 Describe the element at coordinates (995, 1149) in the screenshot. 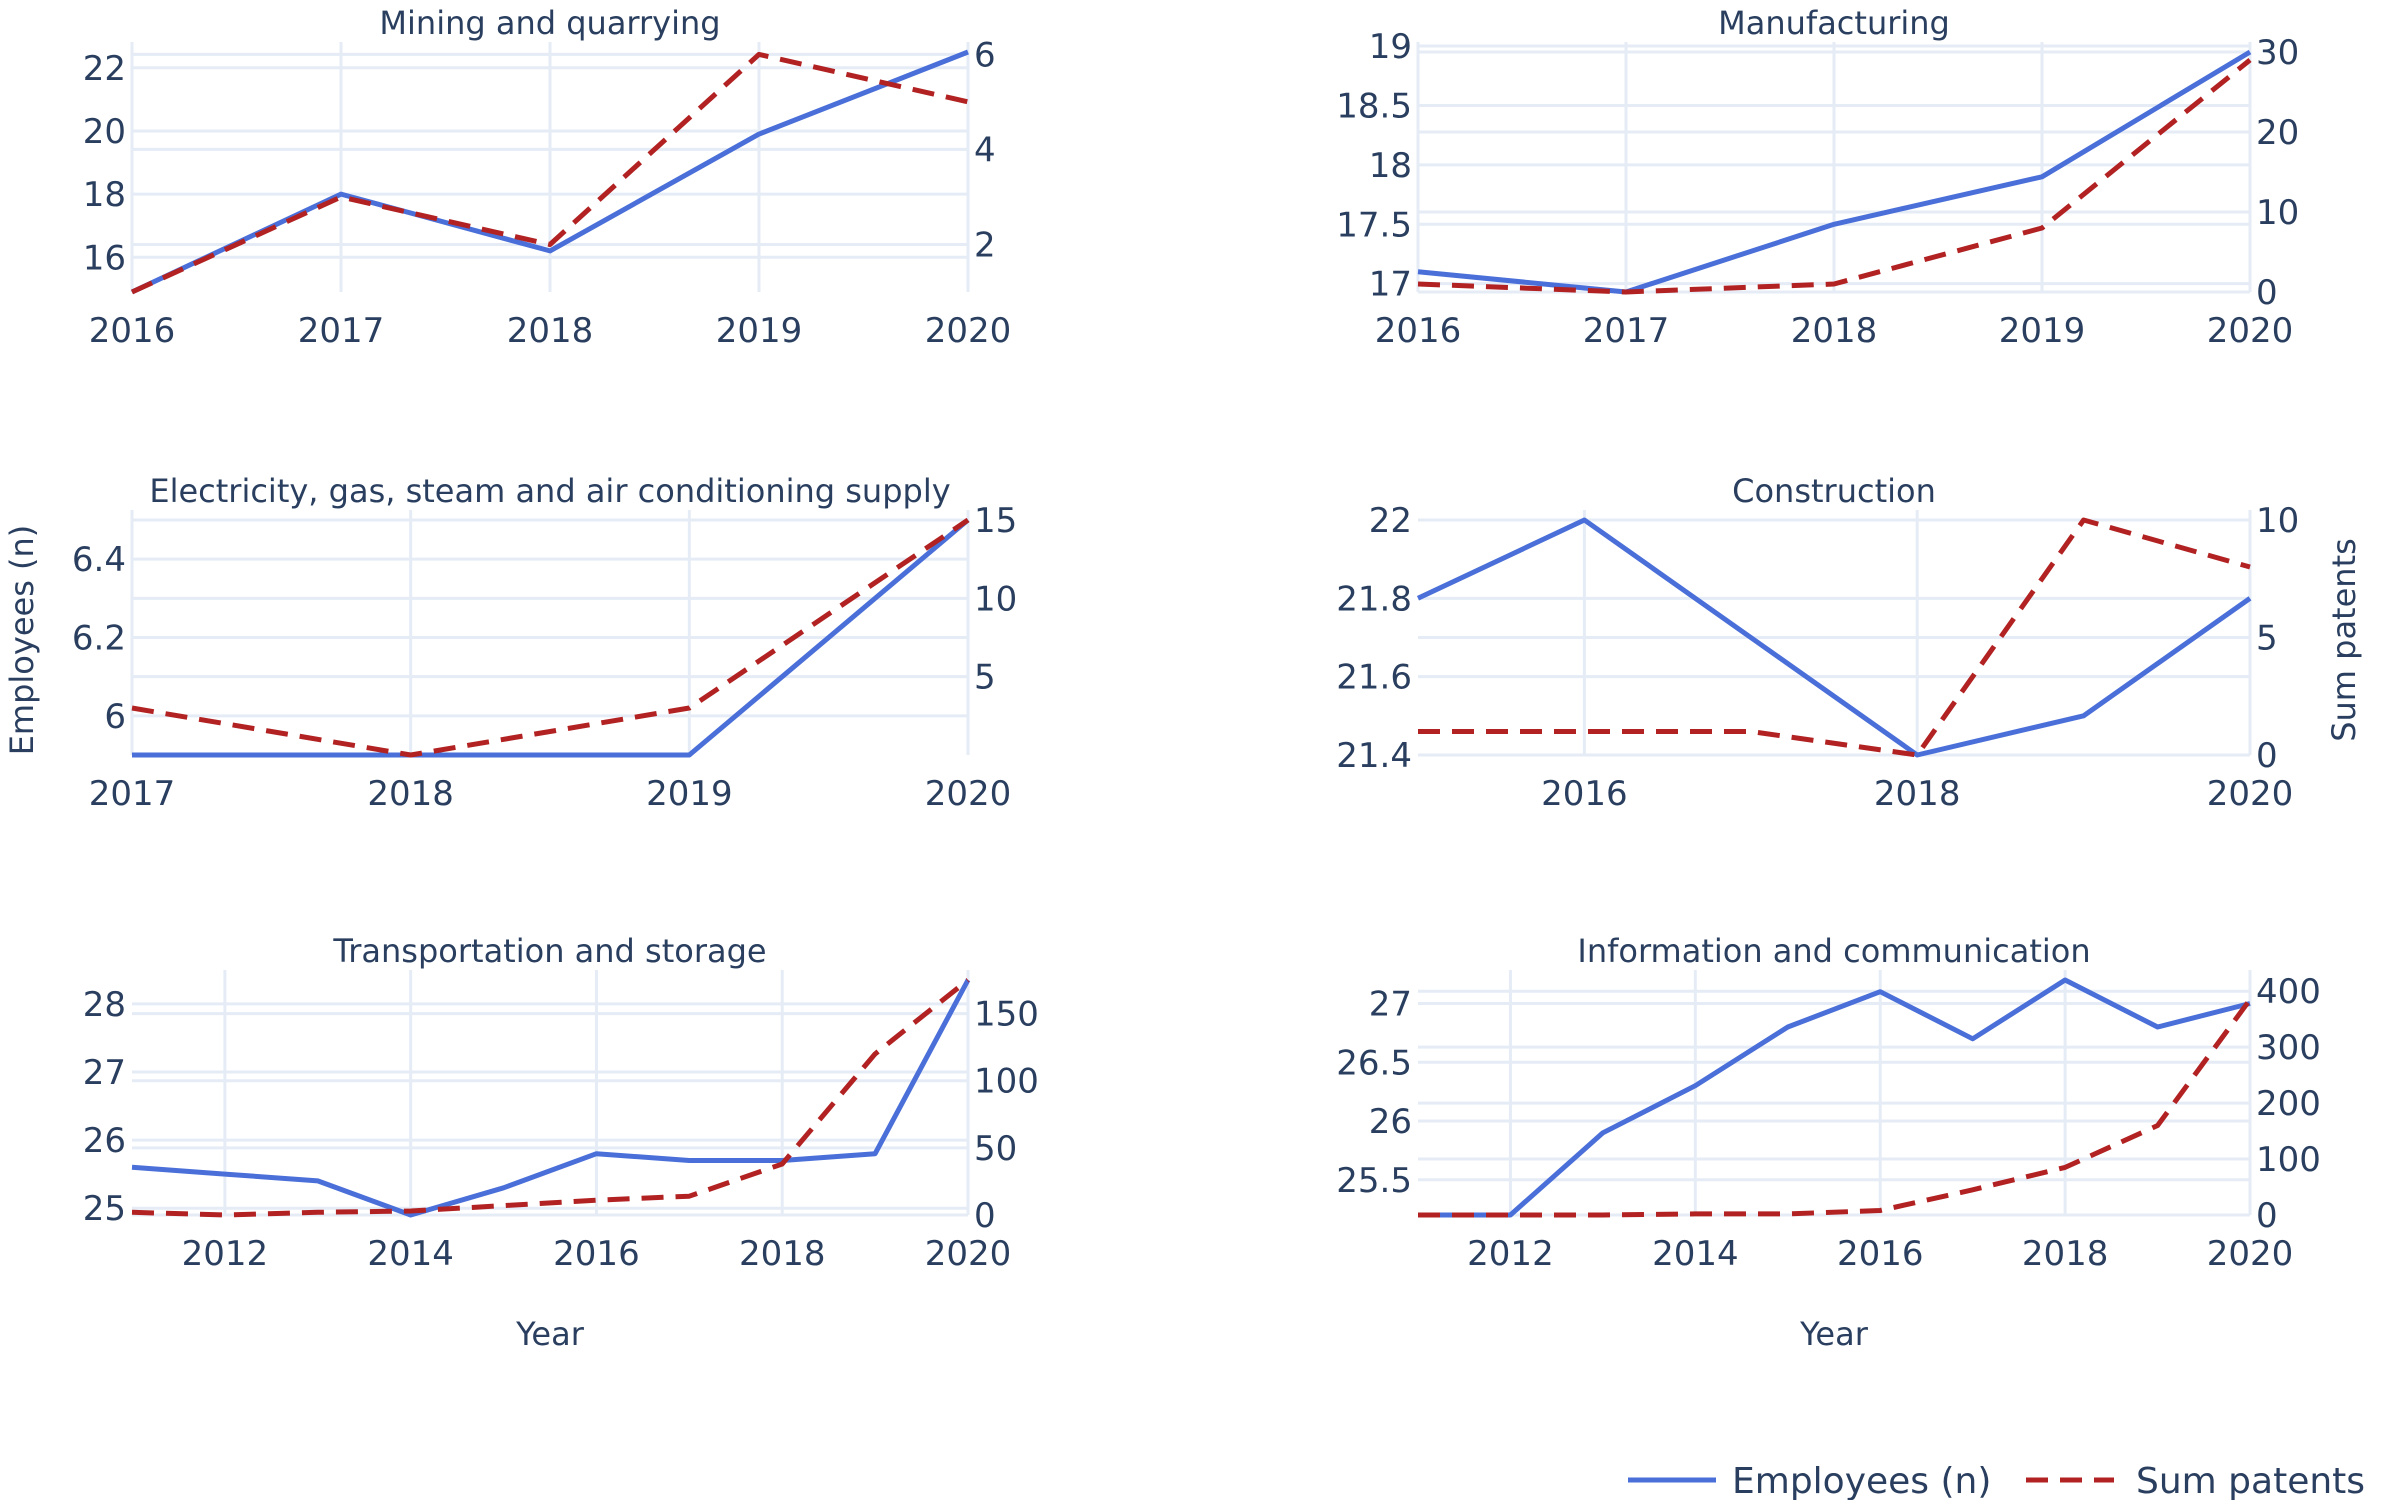

I see `y2-tick-label: 50` at that location.